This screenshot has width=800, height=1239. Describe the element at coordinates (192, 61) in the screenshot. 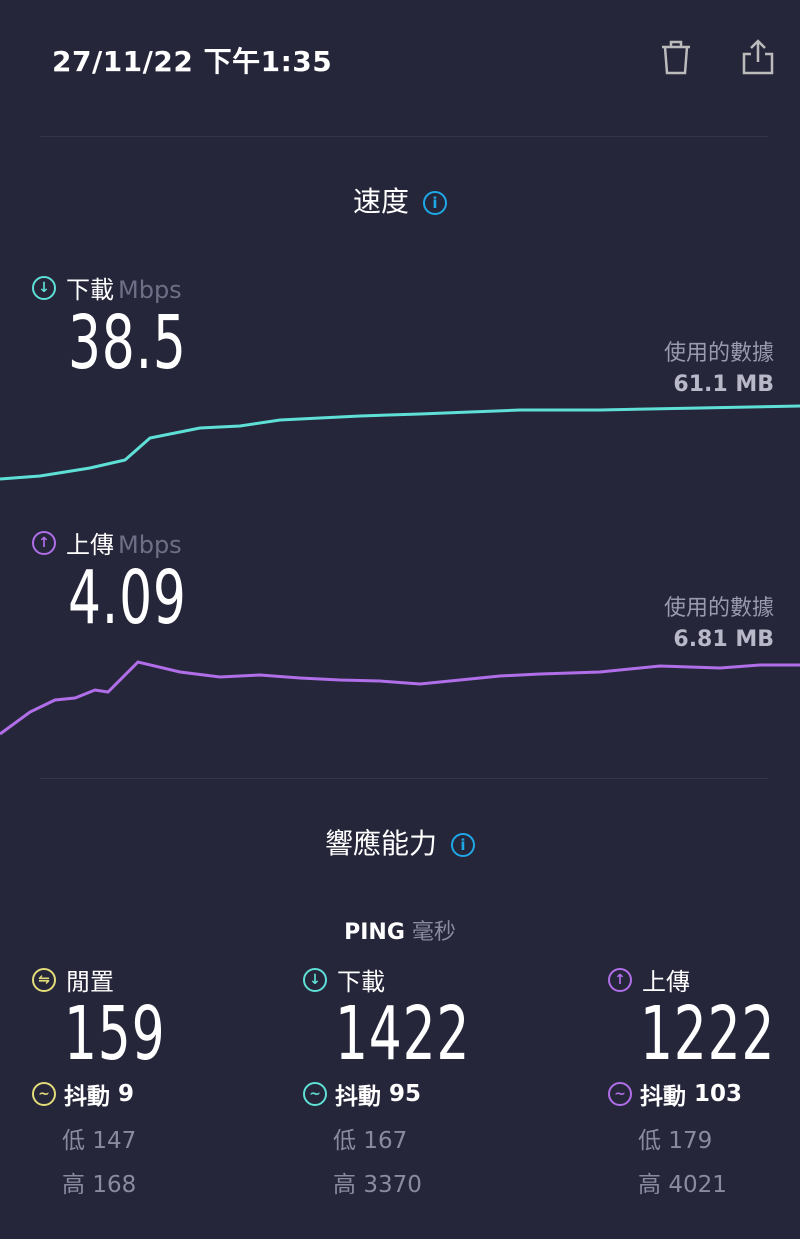

I see `test-datetime: 27/11/22 下午1:35` at that location.